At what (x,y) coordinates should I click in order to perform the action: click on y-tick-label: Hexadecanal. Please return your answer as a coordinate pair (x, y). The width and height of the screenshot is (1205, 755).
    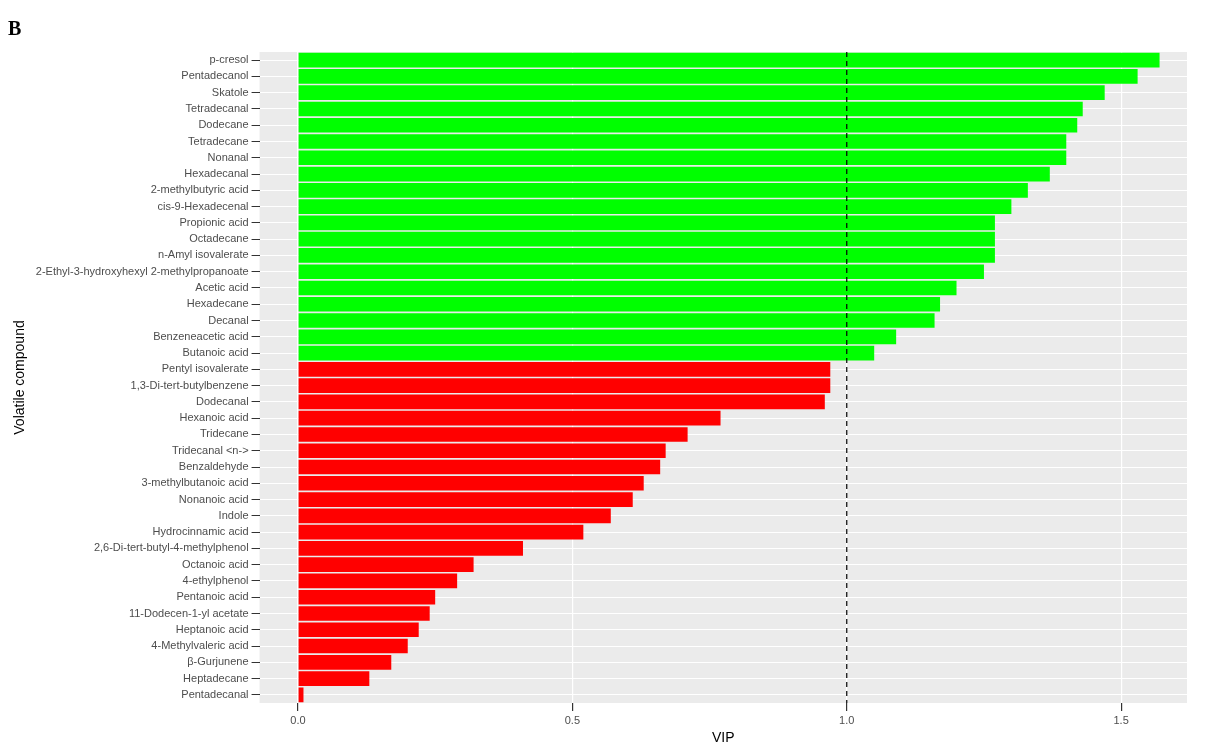
    Looking at the image, I should click on (216, 173).